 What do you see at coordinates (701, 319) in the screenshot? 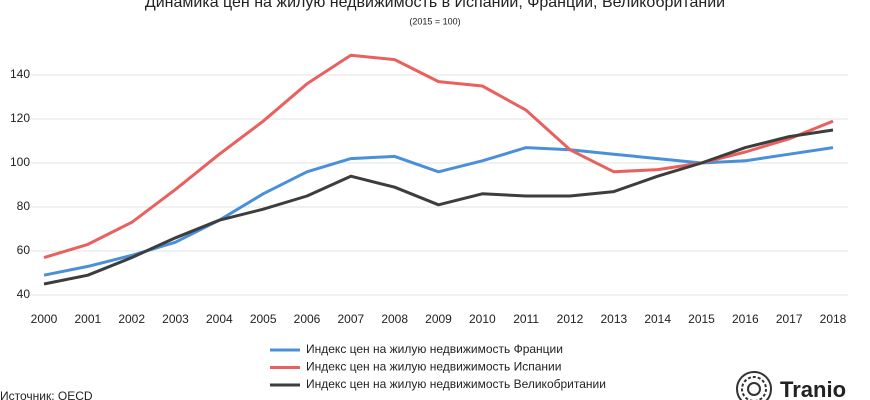
I see `x-tick-label: 2015` at bounding box center [701, 319].